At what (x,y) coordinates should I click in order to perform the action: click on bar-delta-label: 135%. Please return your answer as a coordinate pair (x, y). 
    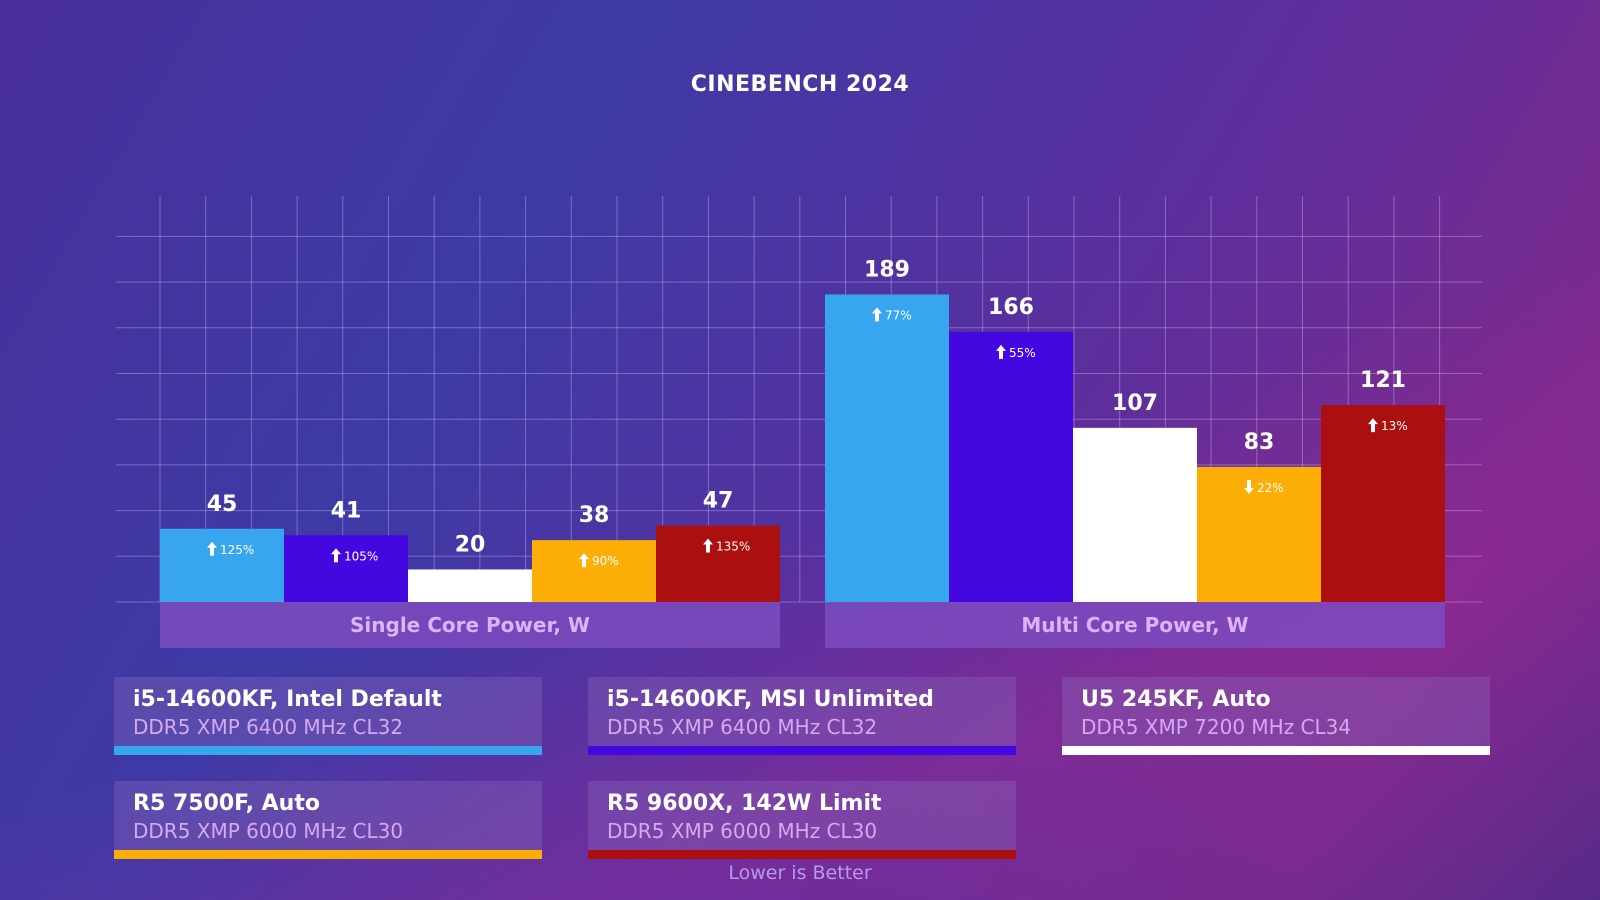
    Looking at the image, I should click on (733, 547).